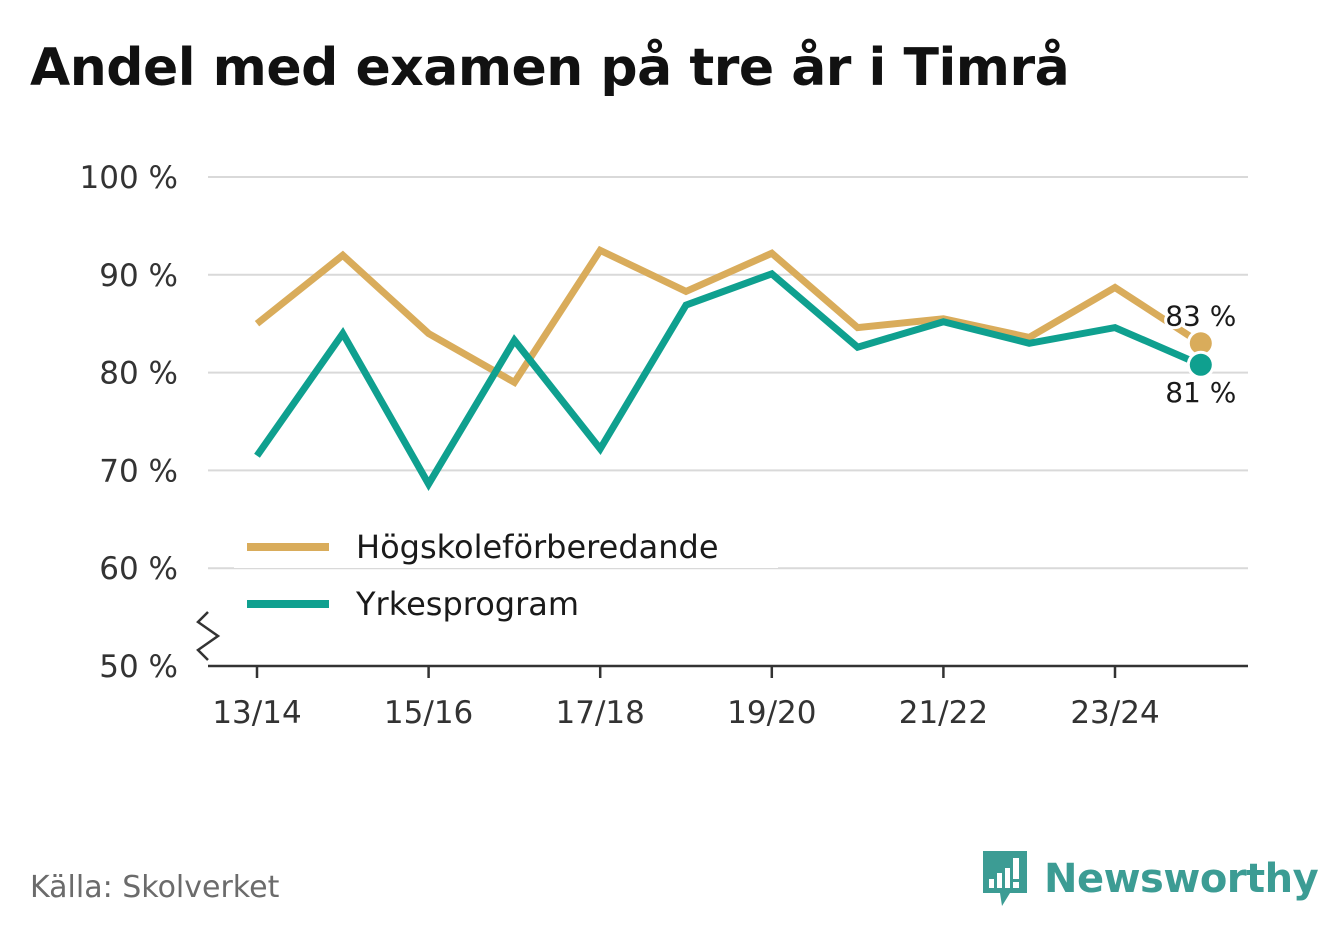  I want to click on x-tick-label: 21/22, so click(943, 713).